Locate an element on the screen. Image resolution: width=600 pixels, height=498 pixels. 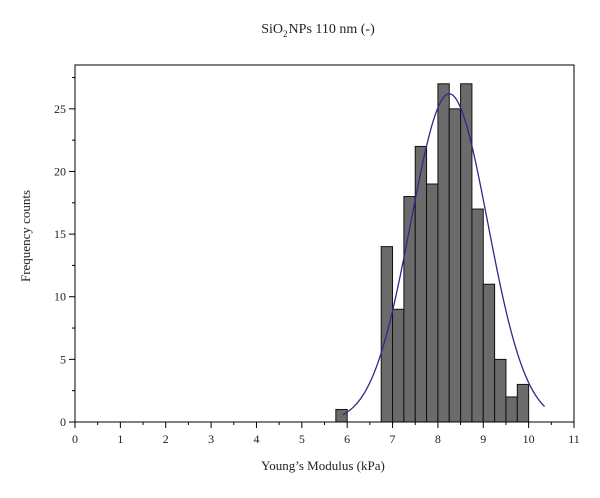
y-tick-label: 5 is located at coordinates (63, 359).